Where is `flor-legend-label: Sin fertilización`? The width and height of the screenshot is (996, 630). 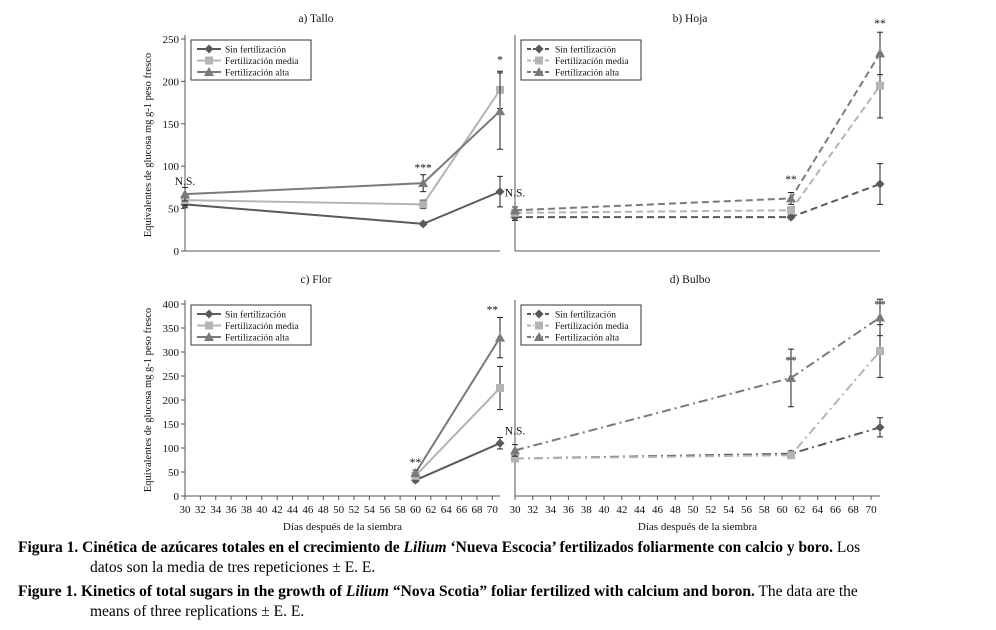
flor-legend-label: Sin fertilización is located at coordinates (255, 315).